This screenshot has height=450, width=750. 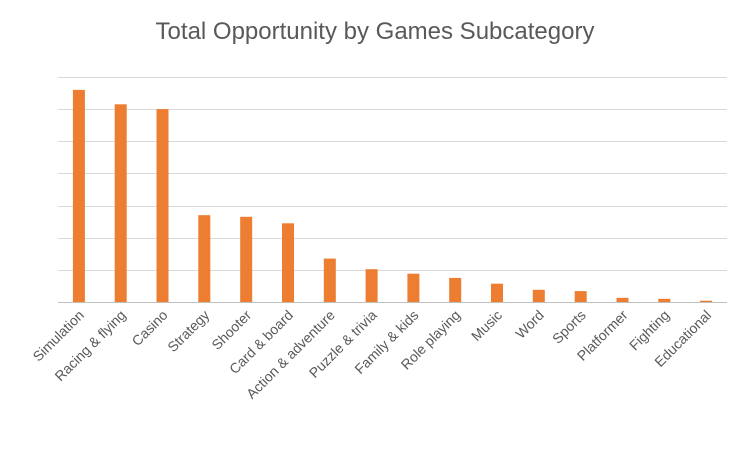 What do you see at coordinates (622, 299) in the screenshot?
I see `bar-platformer` at bounding box center [622, 299].